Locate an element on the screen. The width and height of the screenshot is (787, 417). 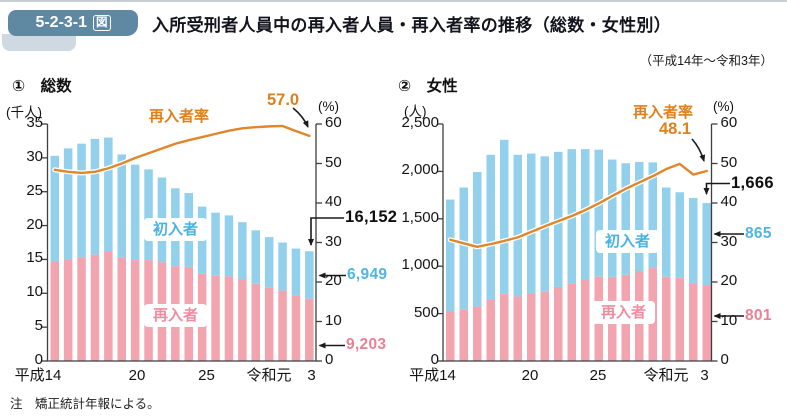
chart2-rate-value: 48.1 is located at coordinates (675, 129).